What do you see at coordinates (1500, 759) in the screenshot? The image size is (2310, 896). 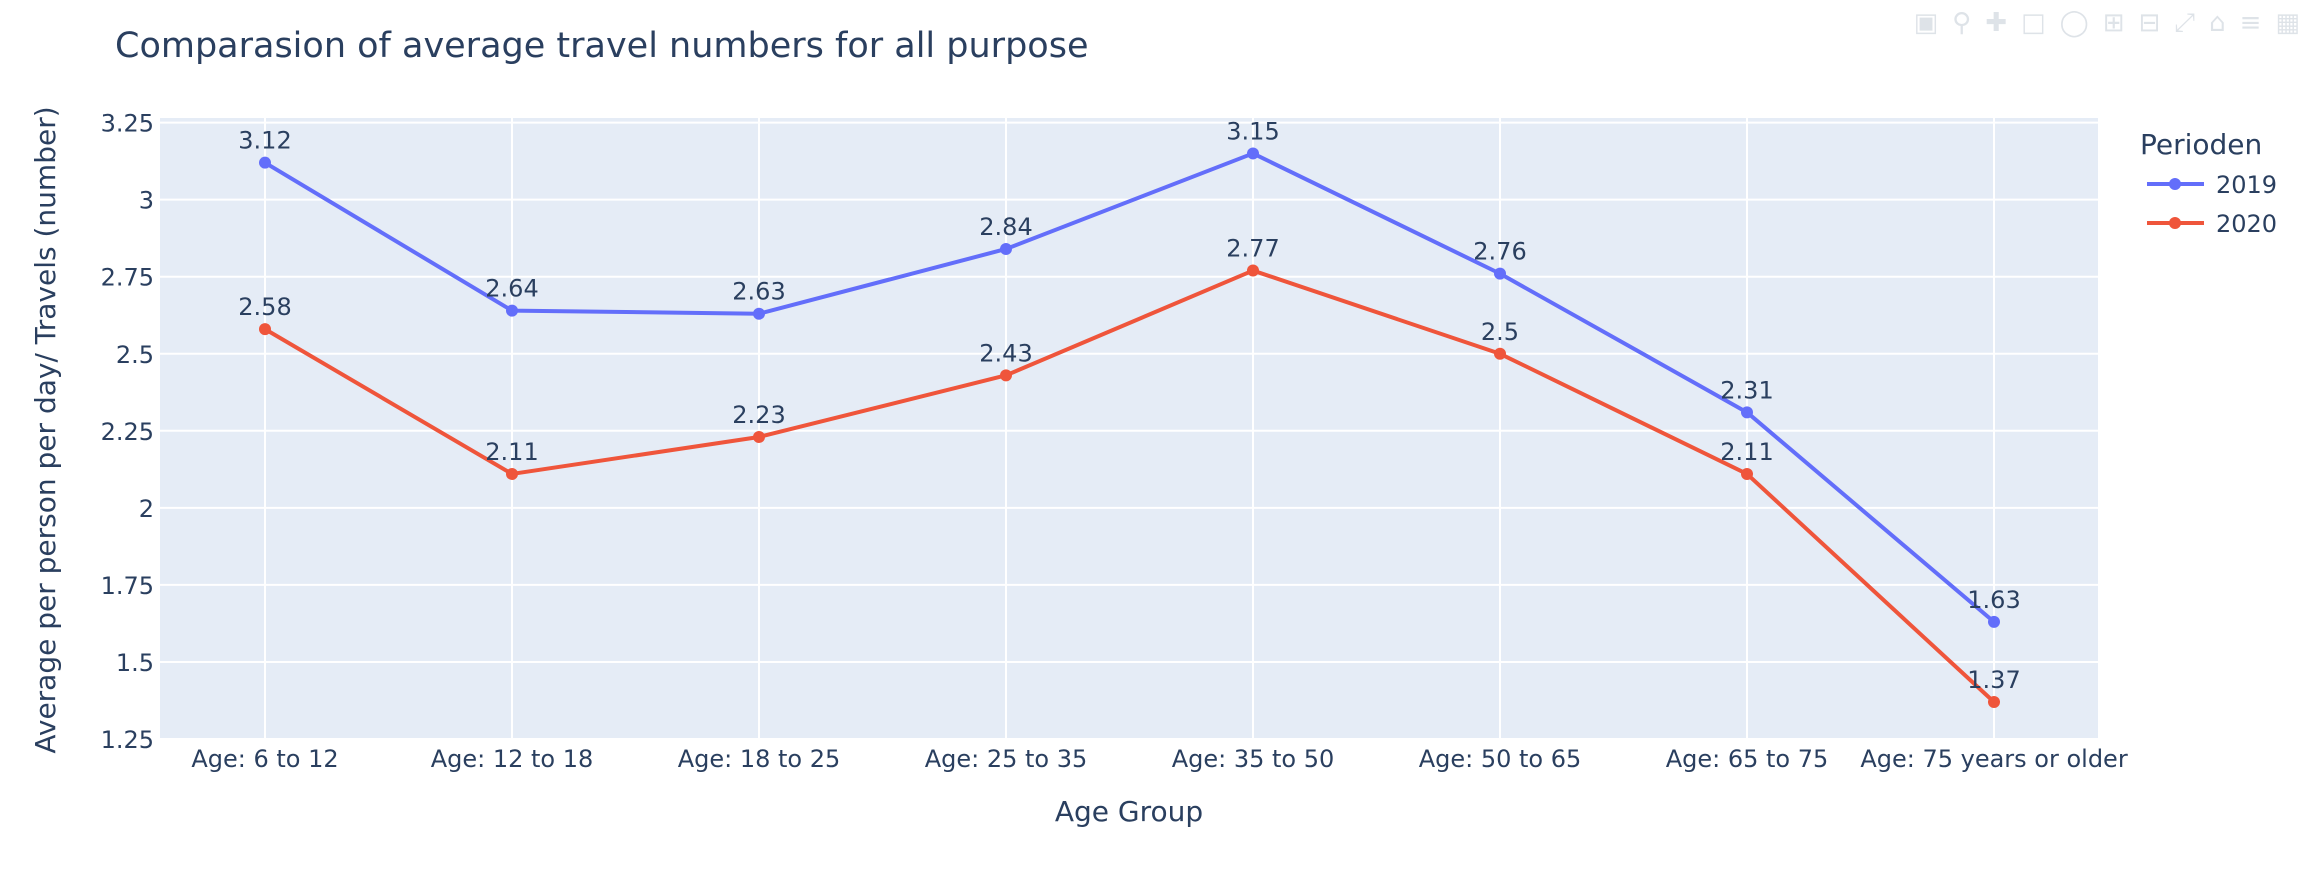 I see `x-tick-label: Age: 50 to 65` at bounding box center [1500, 759].